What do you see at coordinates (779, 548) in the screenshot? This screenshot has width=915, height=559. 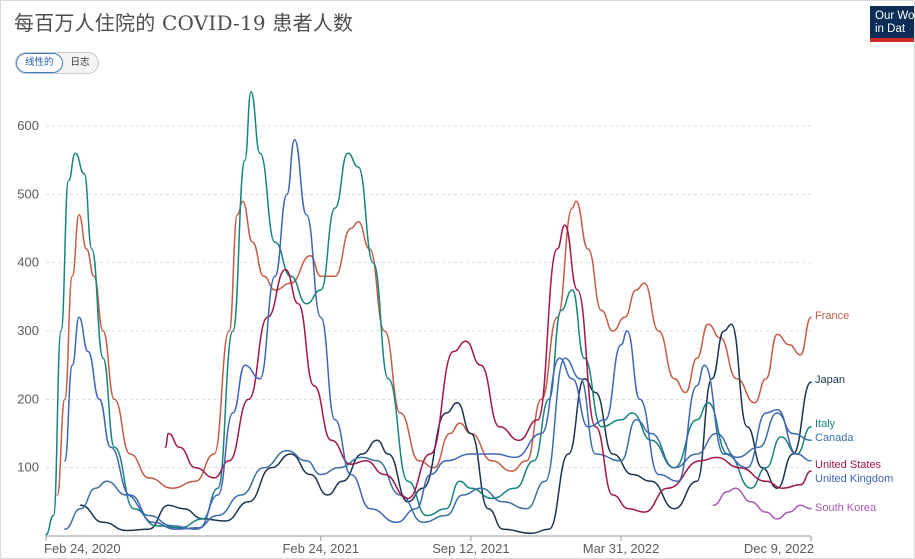 I see `x-tick-label: Dec 9, 2022` at bounding box center [779, 548].